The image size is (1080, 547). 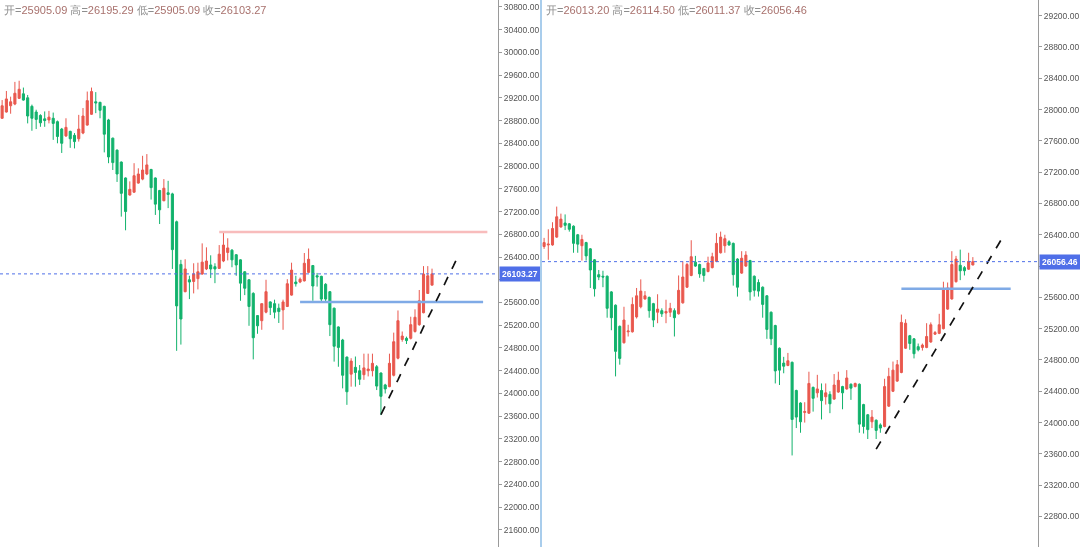 What do you see at coordinates (521, 484) in the screenshot?
I see `y-tick-label: 22400.00` at bounding box center [521, 484].